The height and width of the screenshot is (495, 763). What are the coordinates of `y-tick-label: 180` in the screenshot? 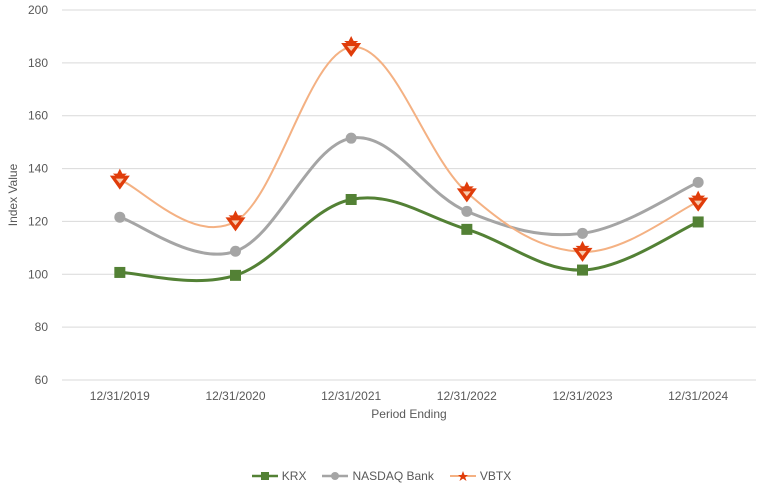 It's located at (38, 63).